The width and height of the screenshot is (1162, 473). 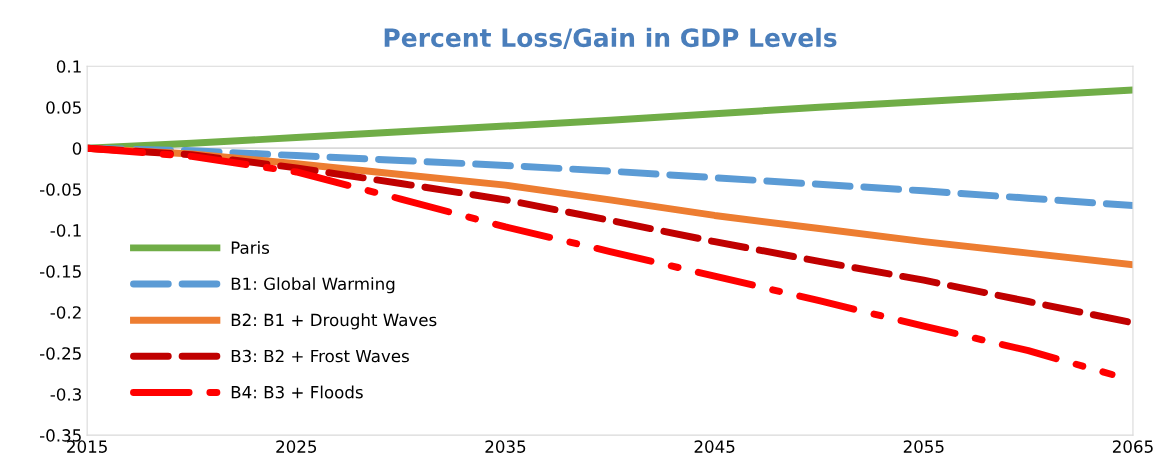 I want to click on legend-label: B4: B3 + Floods, so click(x=297, y=392).